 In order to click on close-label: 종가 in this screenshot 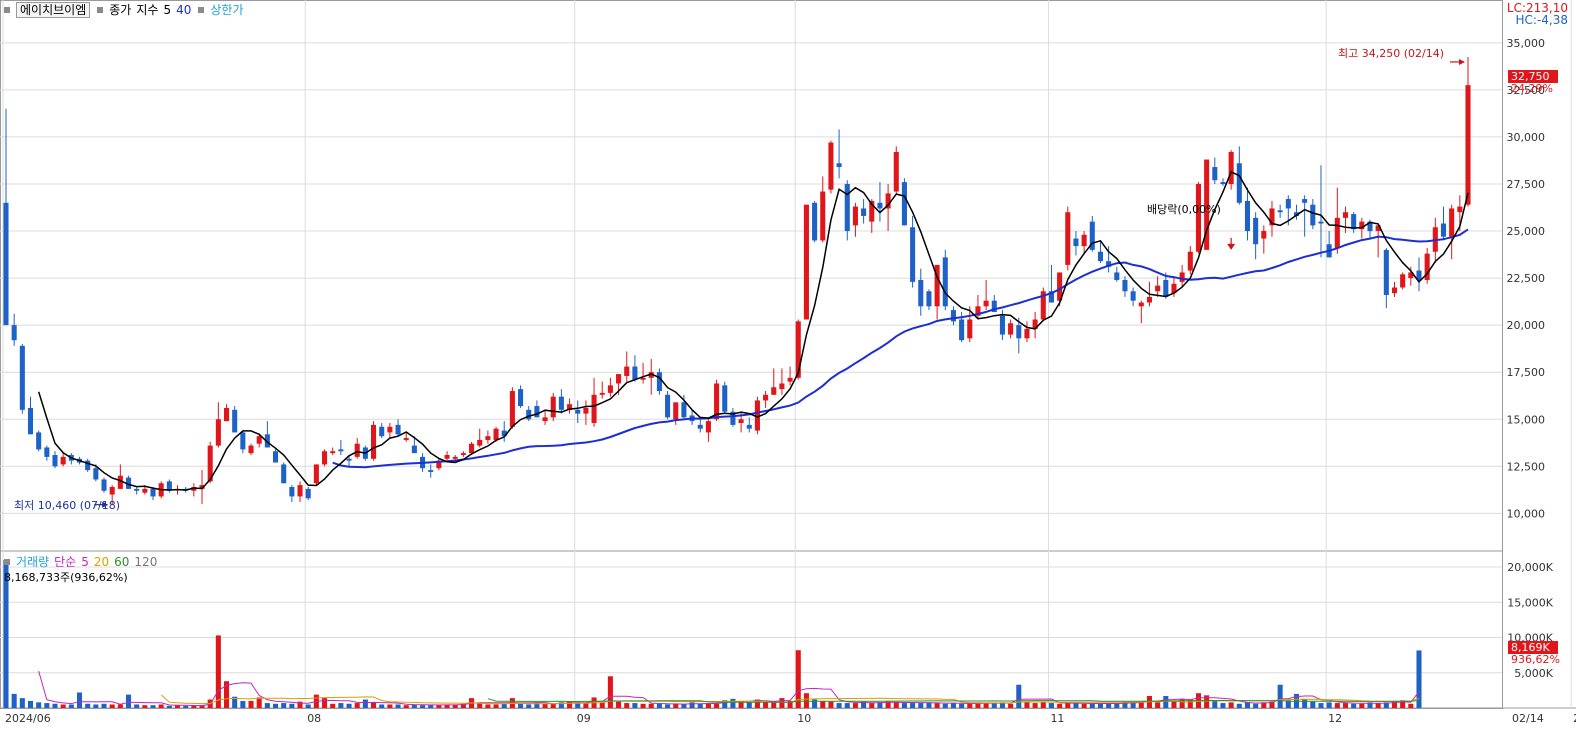, I will do `click(120, 10)`.